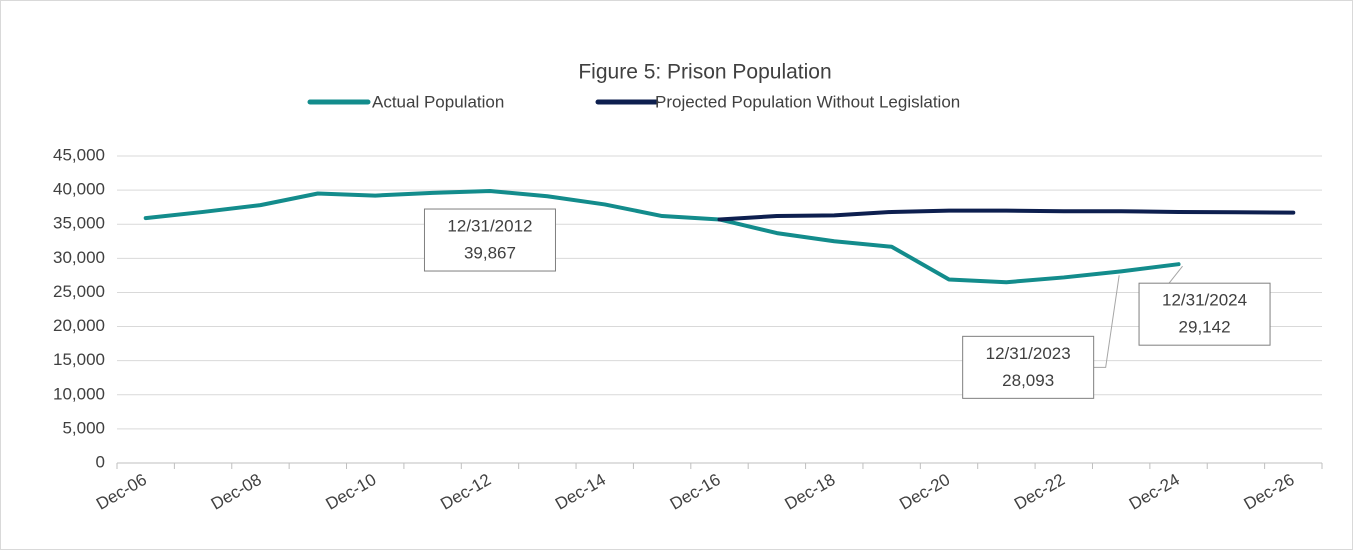 This screenshot has height=550, width=1353. What do you see at coordinates (704, 72) in the screenshot?
I see `chart-title: Figure 5: Prison Population` at bounding box center [704, 72].